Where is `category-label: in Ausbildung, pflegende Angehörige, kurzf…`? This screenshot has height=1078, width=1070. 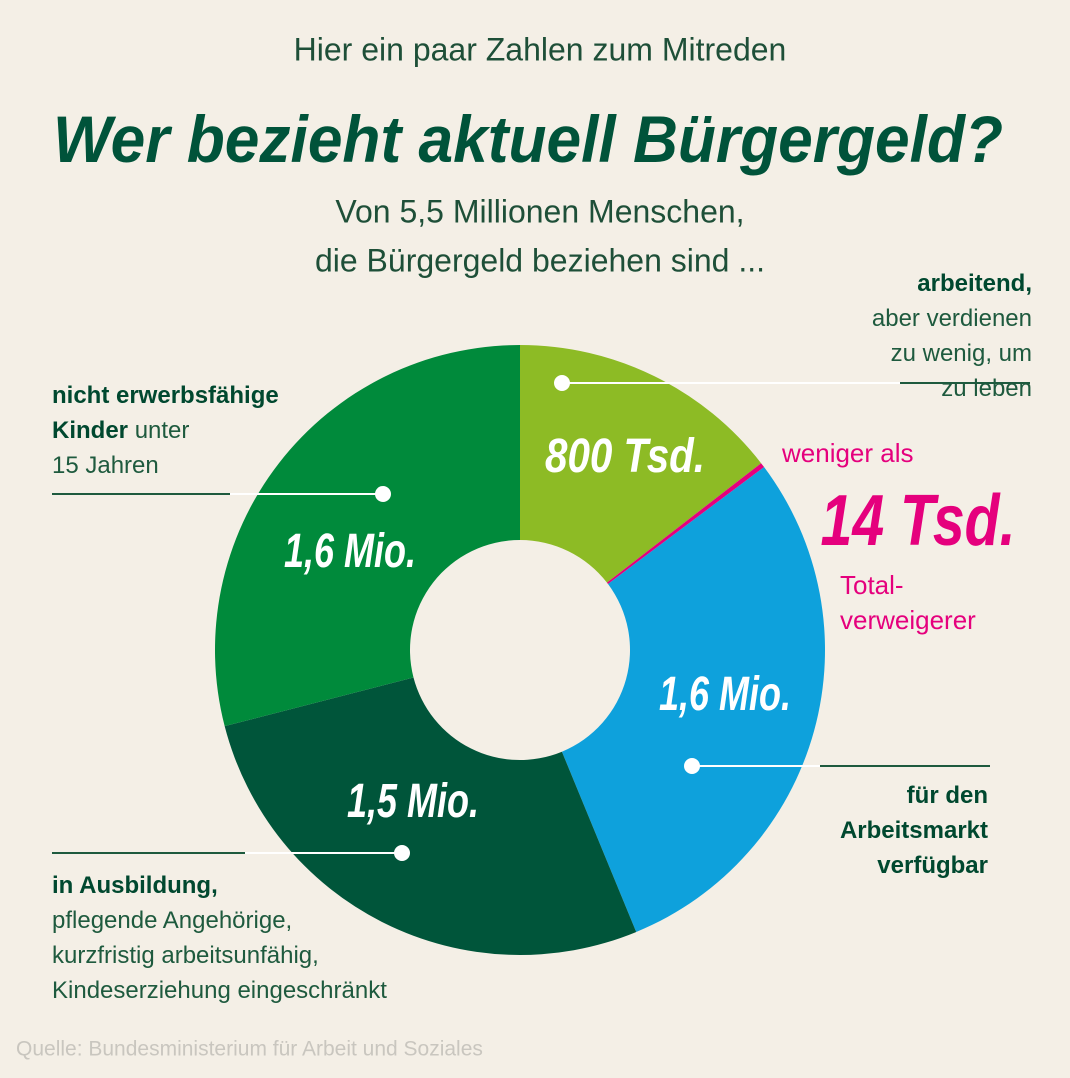 category-label: in Ausbildung, pflegende Angehörige, kurzf… is located at coordinates (282, 938).